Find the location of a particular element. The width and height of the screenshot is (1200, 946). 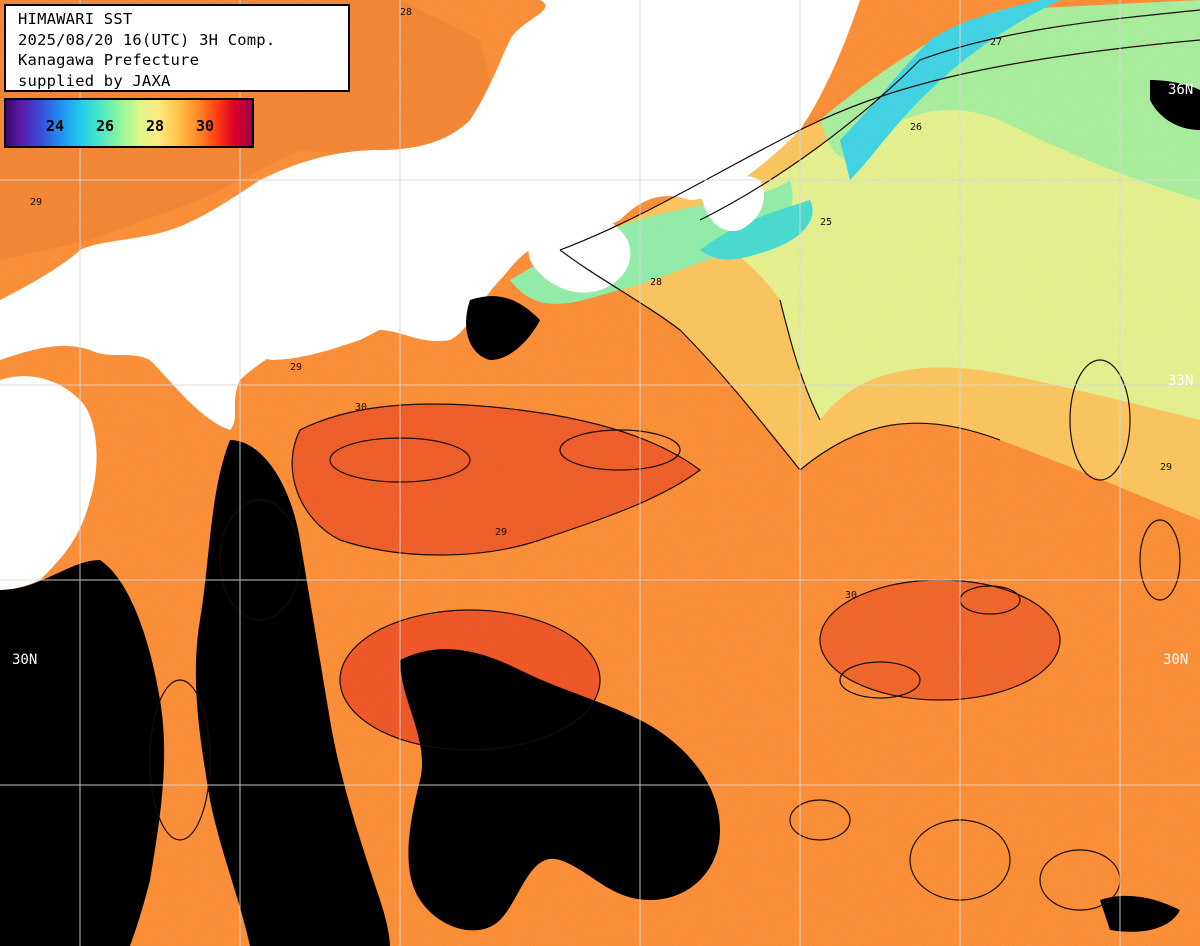

contour-label: 25 is located at coordinates (826, 222).